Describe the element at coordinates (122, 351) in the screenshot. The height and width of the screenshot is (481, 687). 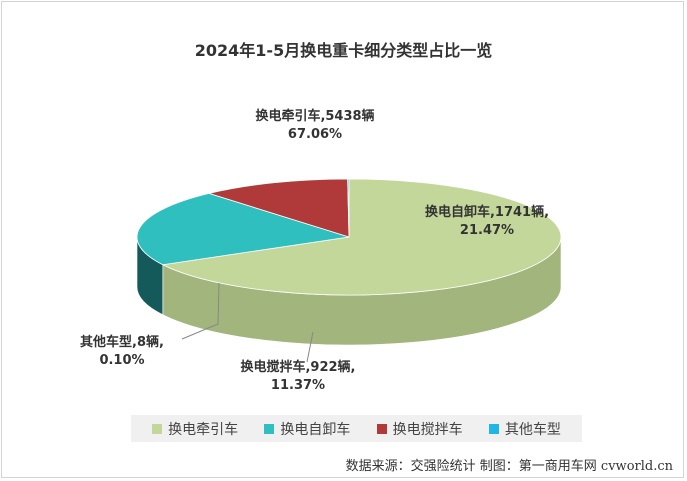
I see `data-label-other: 其他车型,8辆, 0.10%` at that location.